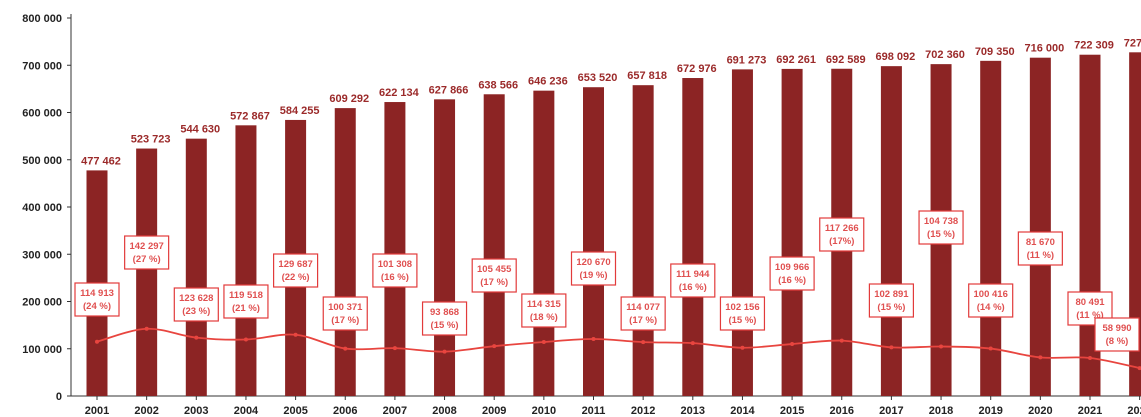  I want to click on bar-value-label: 691 273, so click(747, 60).